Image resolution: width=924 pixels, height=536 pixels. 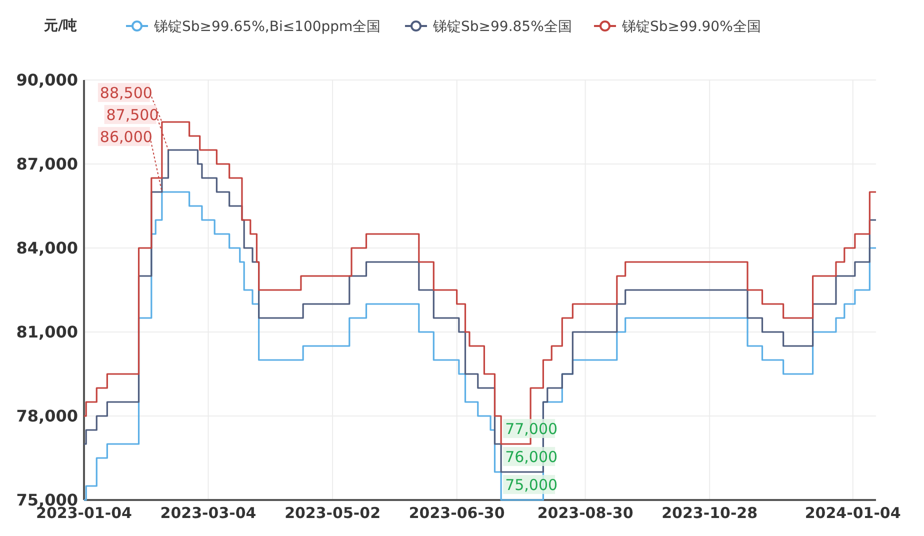 I want to click on y-tick-label: 84,000, so click(x=47, y=248).